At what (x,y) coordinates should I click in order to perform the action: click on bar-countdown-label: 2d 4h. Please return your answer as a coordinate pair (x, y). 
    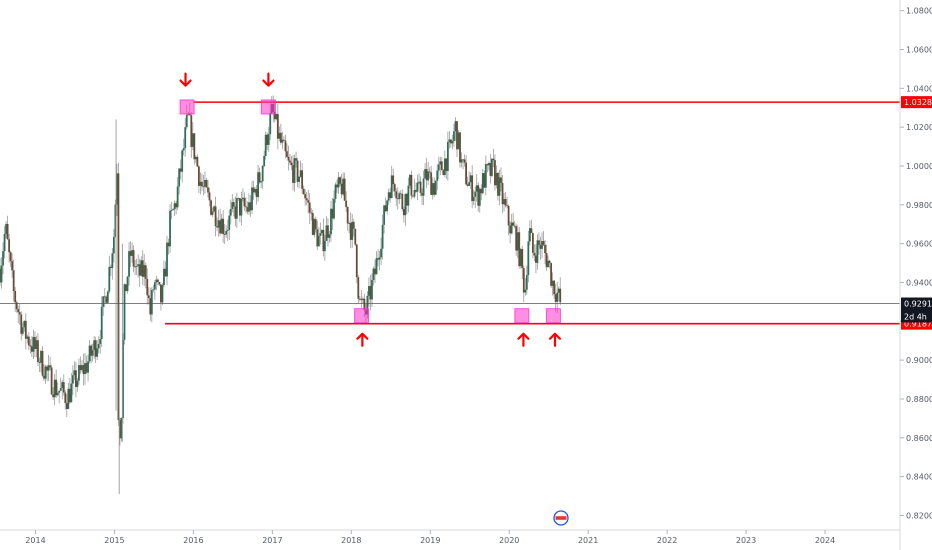
    Looking at the image, I should click on (915, 317).